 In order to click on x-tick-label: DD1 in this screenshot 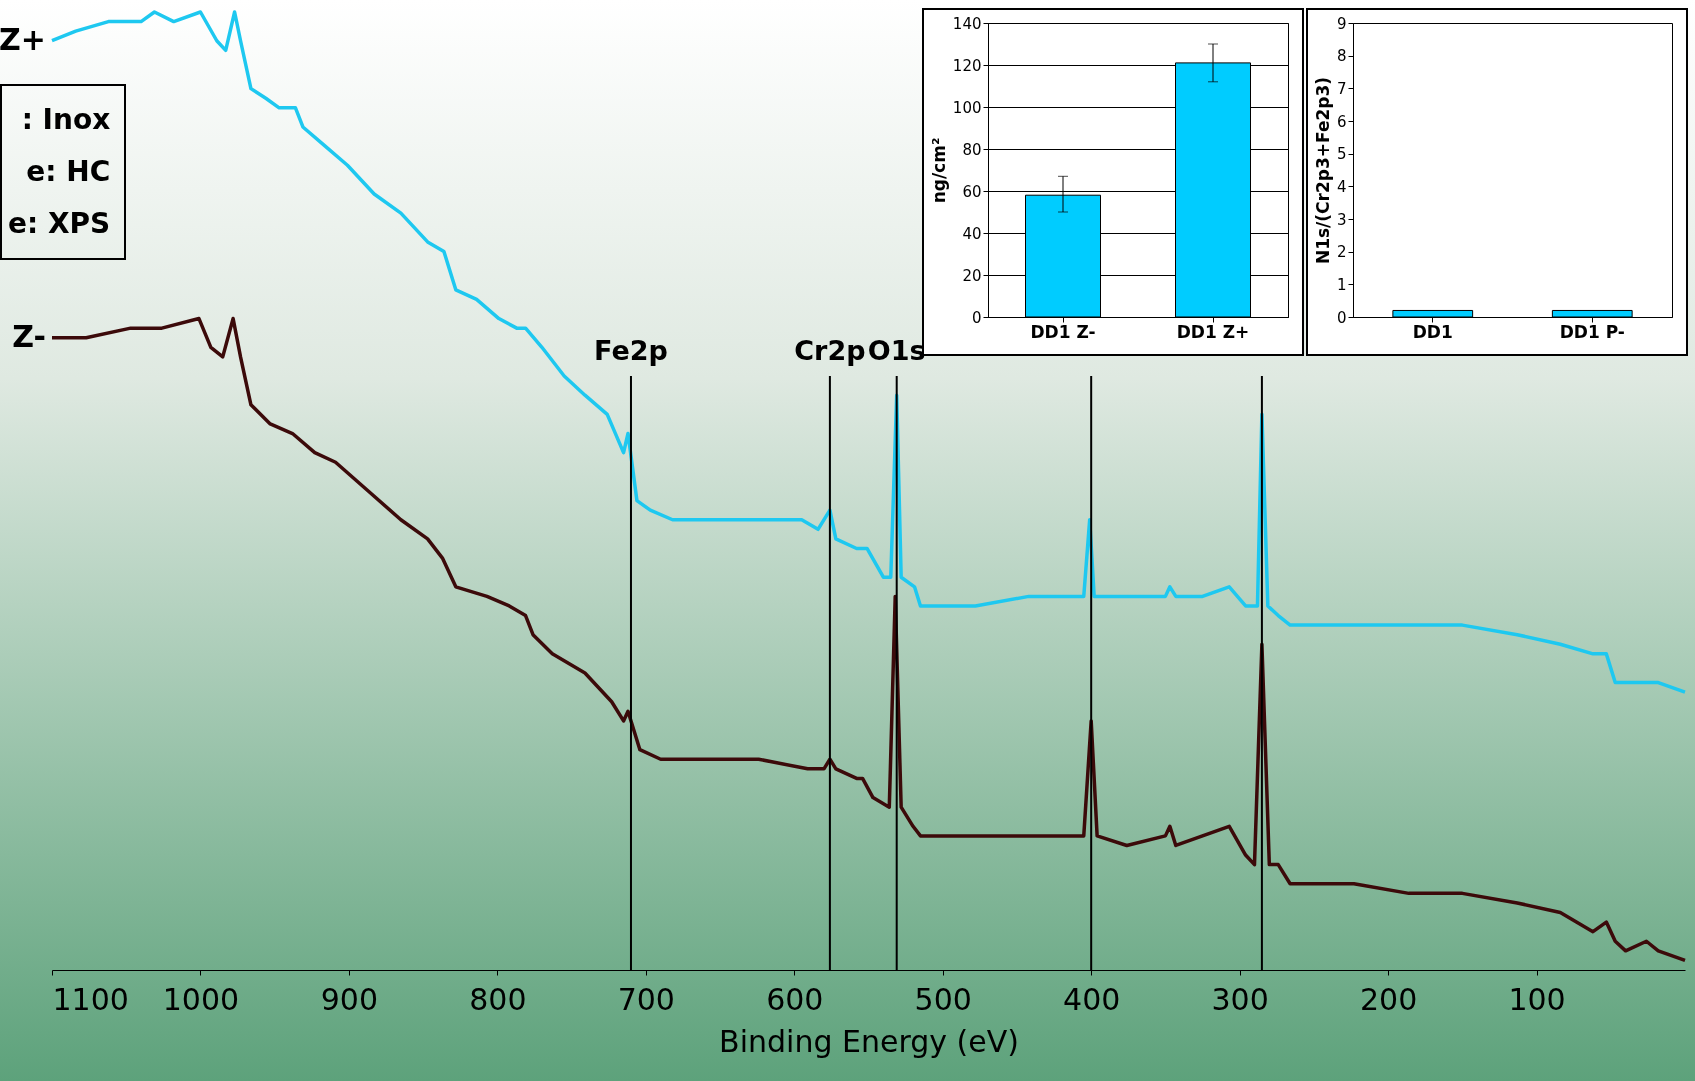, I will do `click(1432, 331)`.